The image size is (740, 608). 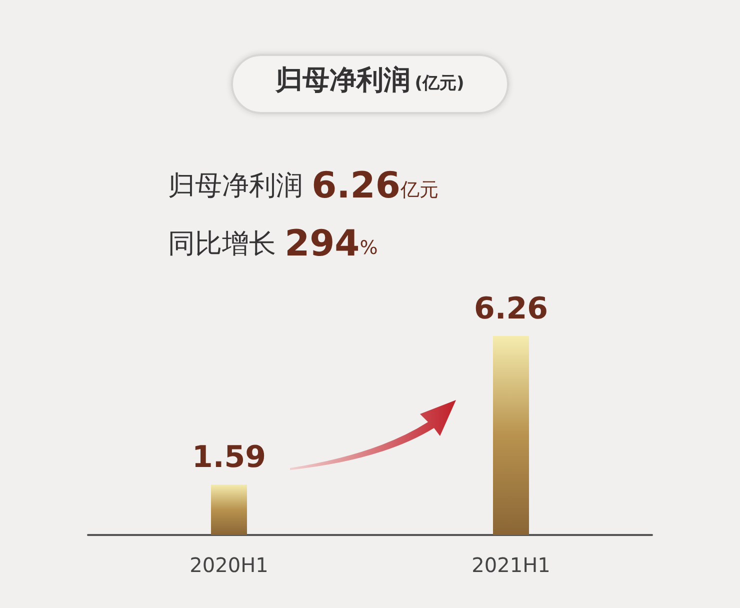 What do you see at coordinates (229, 565) in the screenshot?
I see `x-tick-label: 2020H1` at bounding box center [229, 565].